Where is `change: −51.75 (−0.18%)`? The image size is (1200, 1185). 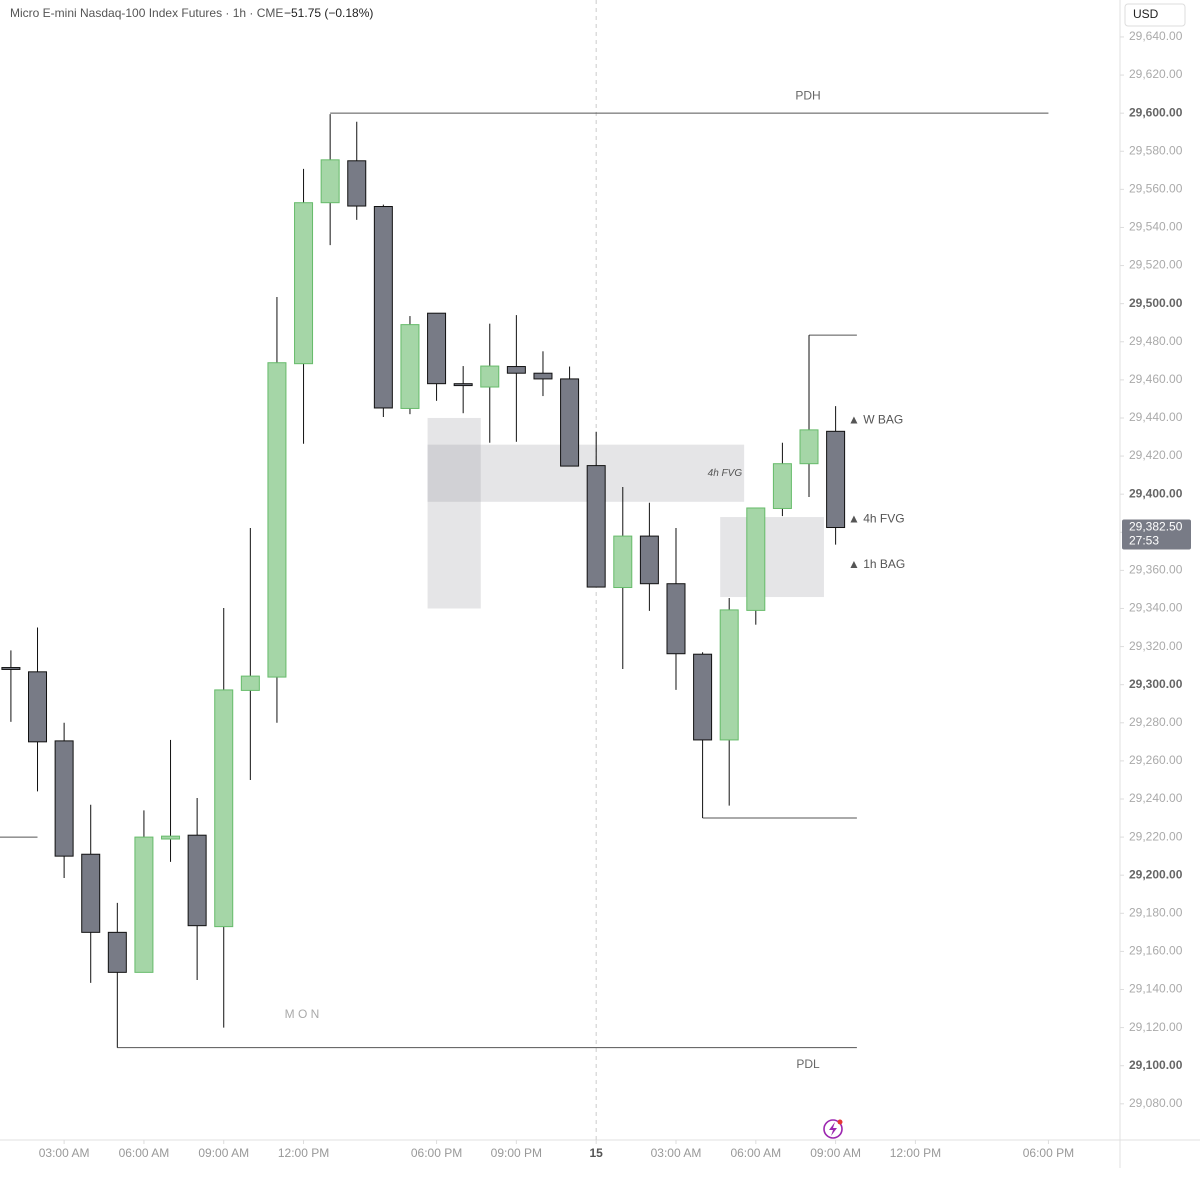
change: −51.75 (−0.18%) is located at coordinates (328, 13).